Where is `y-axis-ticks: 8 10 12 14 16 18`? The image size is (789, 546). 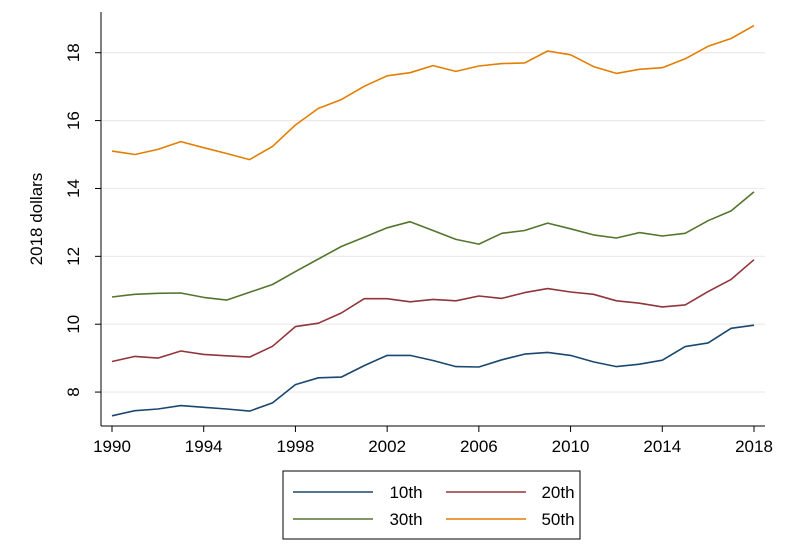
y-axis-ticks: 8 10 12 14 16 18 is located at coordinates (82, 220).